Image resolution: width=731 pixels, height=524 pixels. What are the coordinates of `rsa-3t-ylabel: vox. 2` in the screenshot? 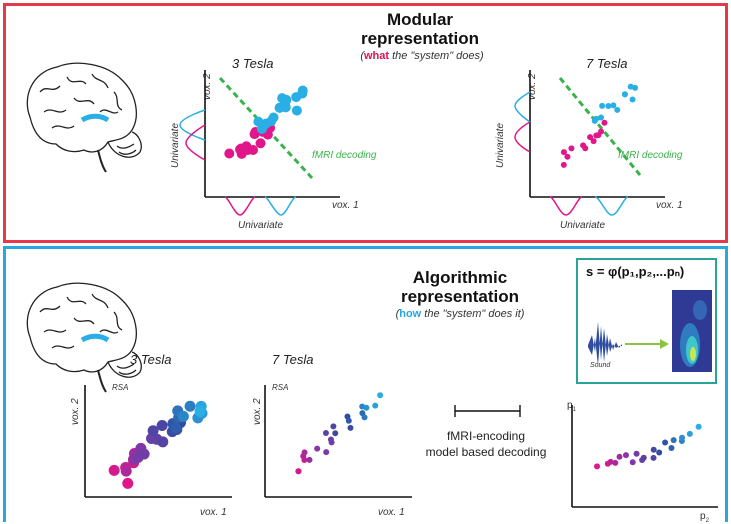 It's located at (75, 411).